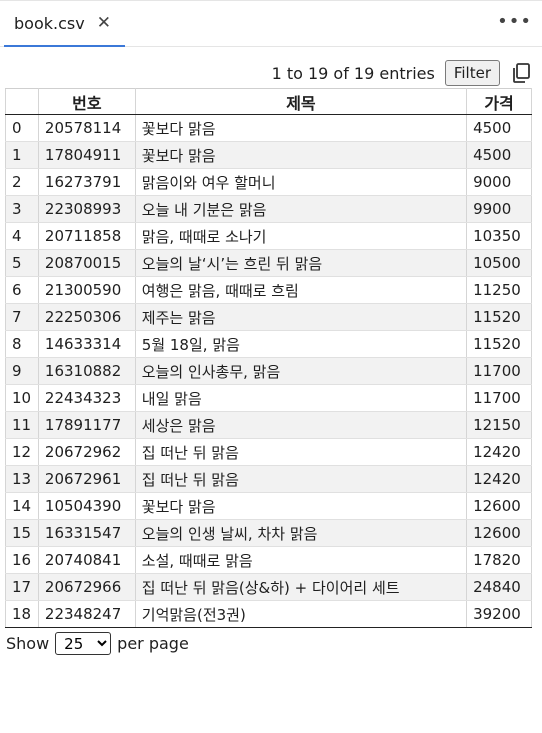  What do you see at coordinates (22, 101) in the screenshot?
I see `column-header-index` at bounding box center [22, 101].